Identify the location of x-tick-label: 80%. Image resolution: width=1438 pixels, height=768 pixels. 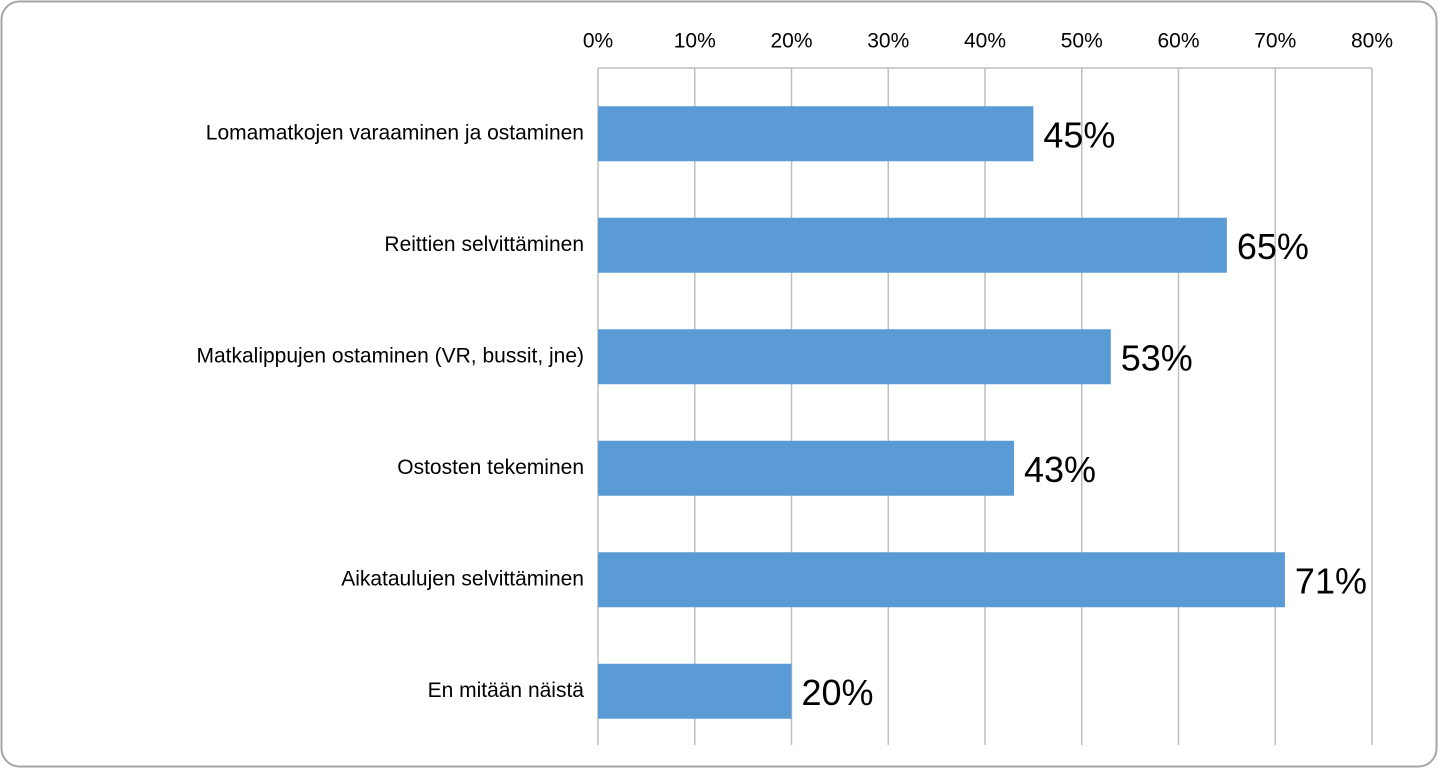
(1372, 41).